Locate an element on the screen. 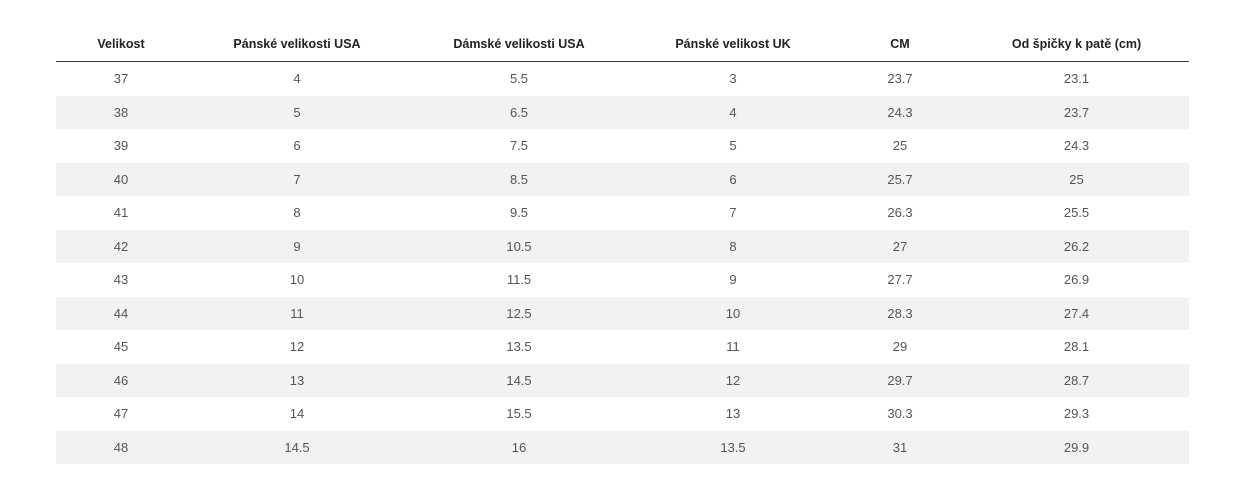 This screenshot has height=492, width=1234. column-header-mens-uk: Pánské velikost UK is located at coordinates (733, 44).